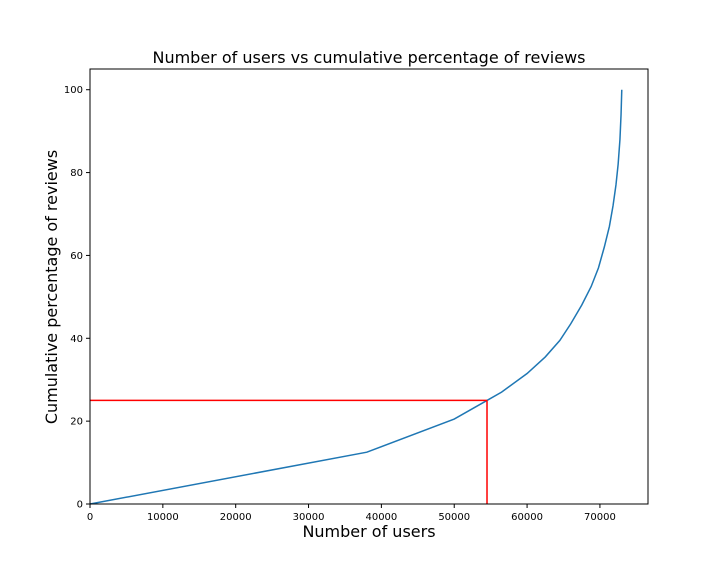 Image resolution: width=720 pixels, height=576 pixels. I want to click on y-tick-label: 60, so click(76, 256).